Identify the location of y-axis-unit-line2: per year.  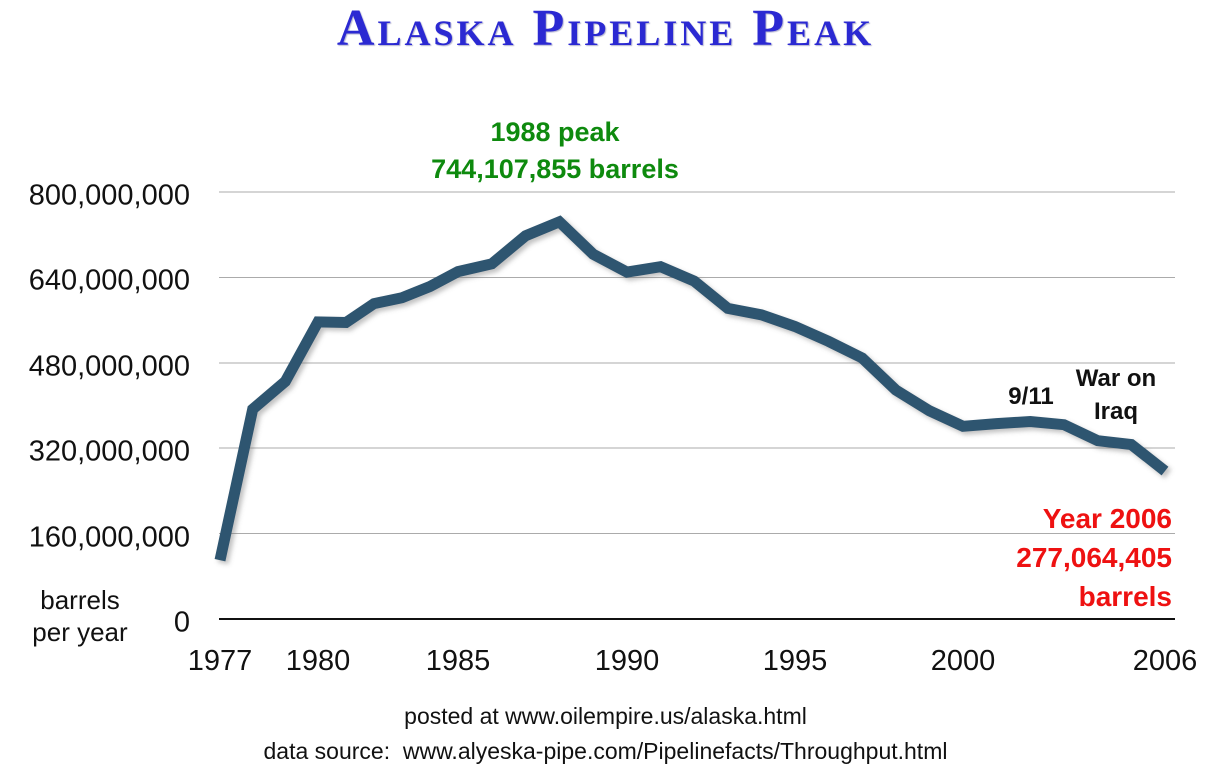
(80, 632).